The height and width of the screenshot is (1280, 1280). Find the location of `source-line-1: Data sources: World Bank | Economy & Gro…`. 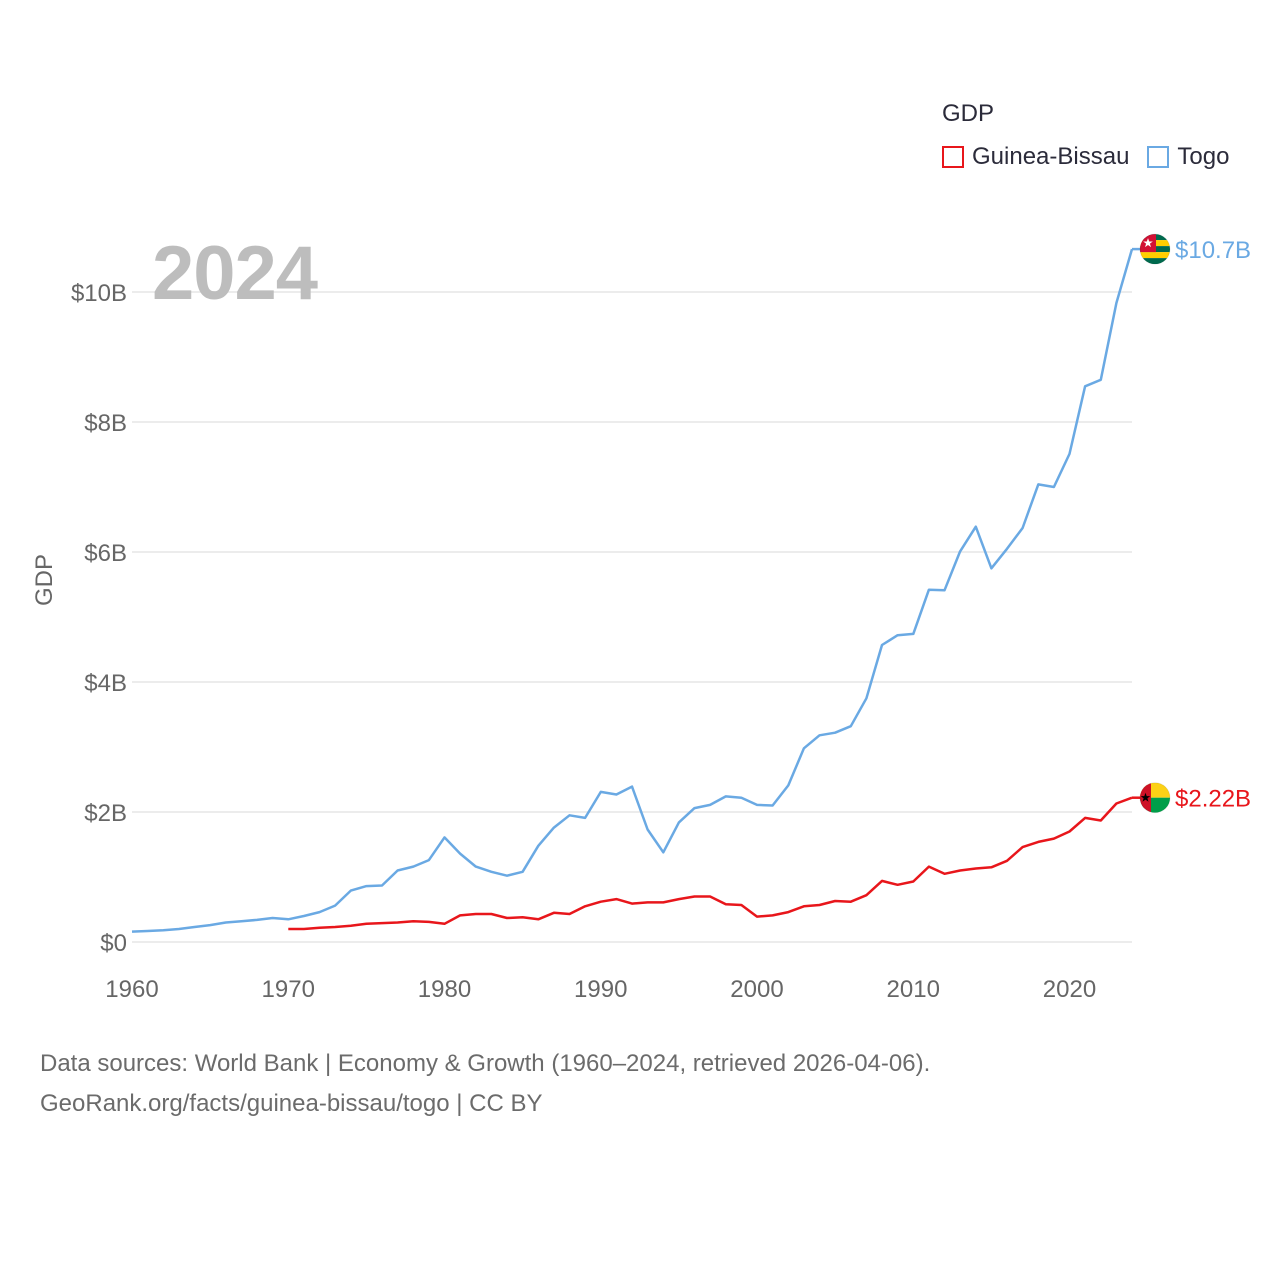

source-line-1: Data sources: World Bank | Economy & Gro… is located at coordinates (485, 1063).